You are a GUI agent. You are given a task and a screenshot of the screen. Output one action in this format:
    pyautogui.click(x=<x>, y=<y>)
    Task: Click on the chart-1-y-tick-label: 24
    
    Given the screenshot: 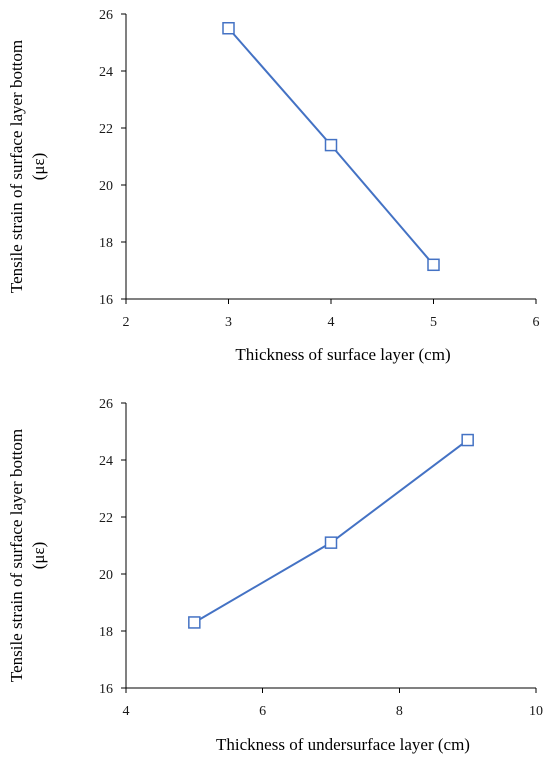 What is the action you would take?
    pyautogui.click(x=106, y=72)
    